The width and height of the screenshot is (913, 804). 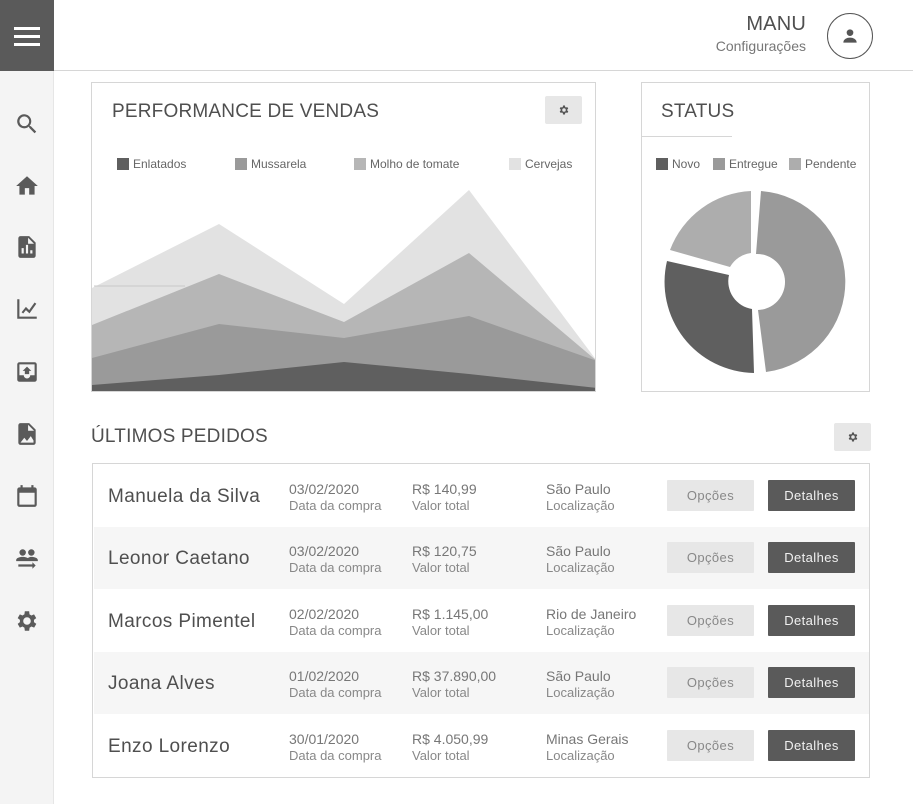 I want to click on orders-settings-button, so click(x=852, y=437).